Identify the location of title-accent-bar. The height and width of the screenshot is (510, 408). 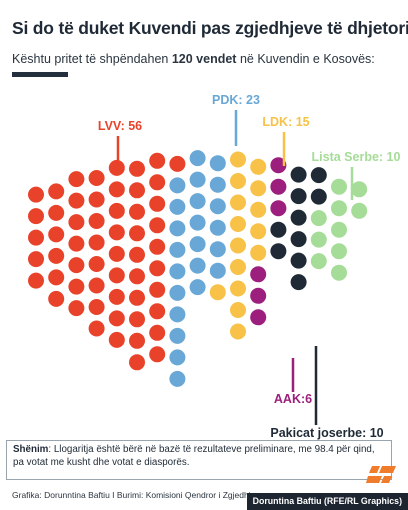
(40, 74).